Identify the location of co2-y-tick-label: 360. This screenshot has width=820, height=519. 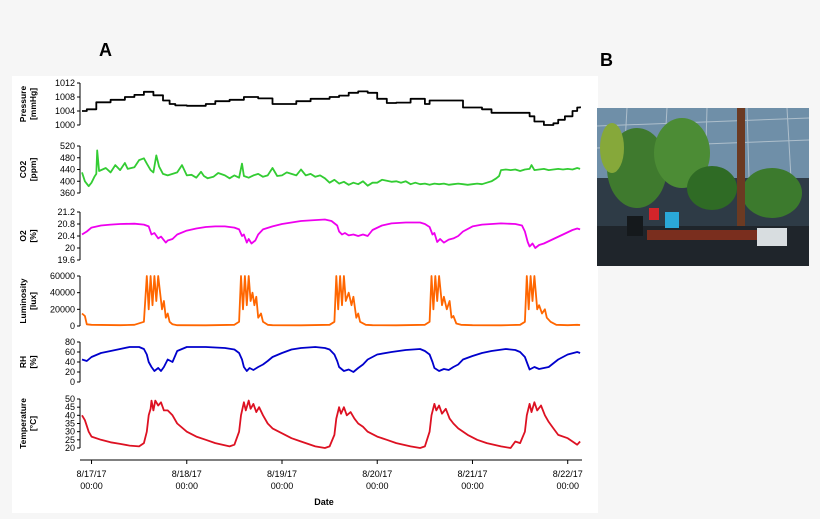
(67, 193).